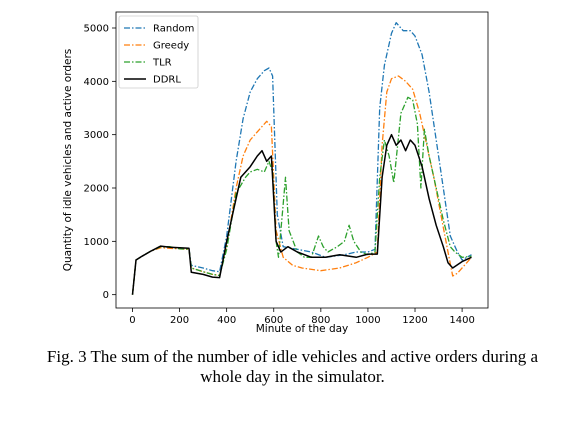 The height and width of the screenshot is (425, 585). I want to click on legend-items: Random Greedy TLR DDRL, so click(159, 55).